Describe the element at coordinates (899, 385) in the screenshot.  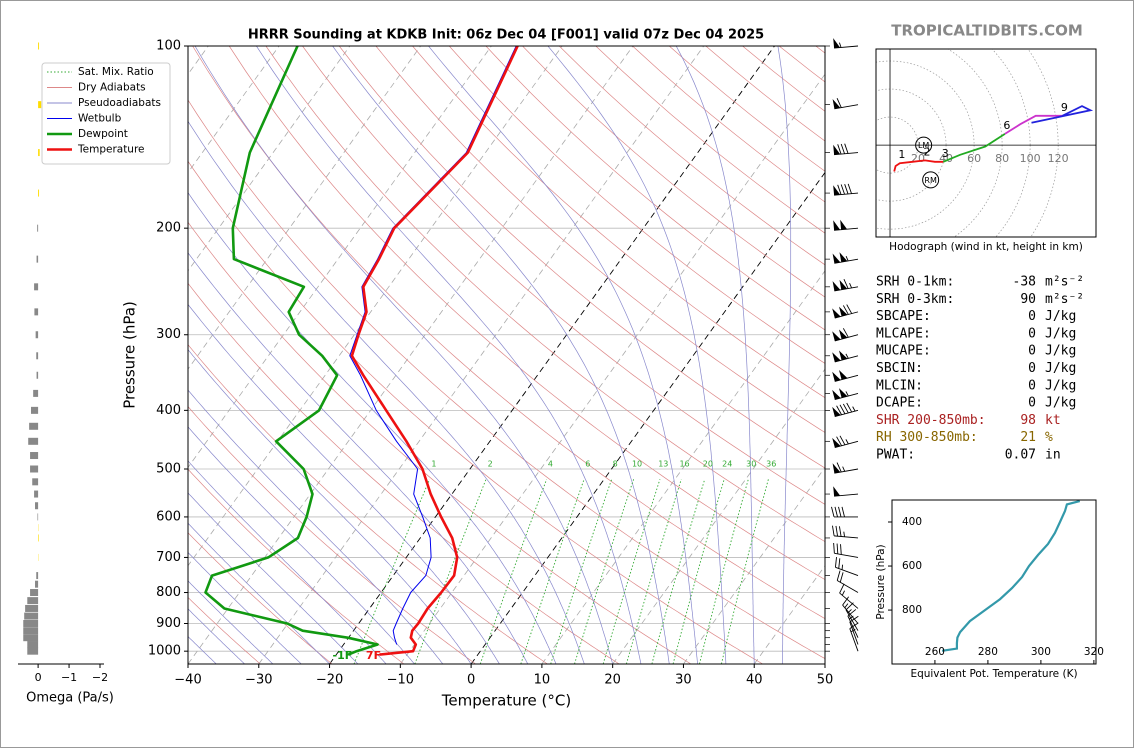
I see `stat-label: MLCIN:` at that location.